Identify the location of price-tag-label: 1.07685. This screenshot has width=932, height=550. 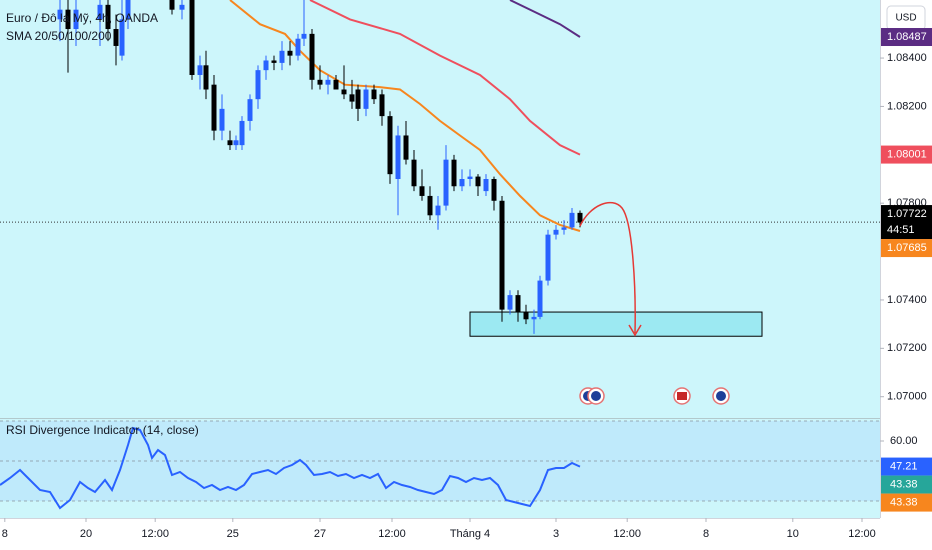
(907, 248).